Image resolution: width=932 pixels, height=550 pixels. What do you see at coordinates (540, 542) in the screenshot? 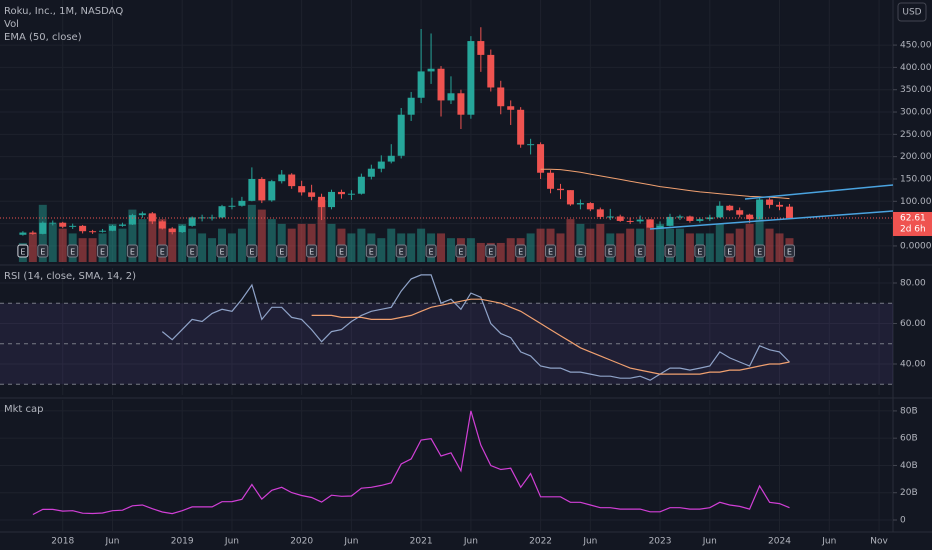
I see `x-tick-label: 2022` at bounding box center [540, 542].